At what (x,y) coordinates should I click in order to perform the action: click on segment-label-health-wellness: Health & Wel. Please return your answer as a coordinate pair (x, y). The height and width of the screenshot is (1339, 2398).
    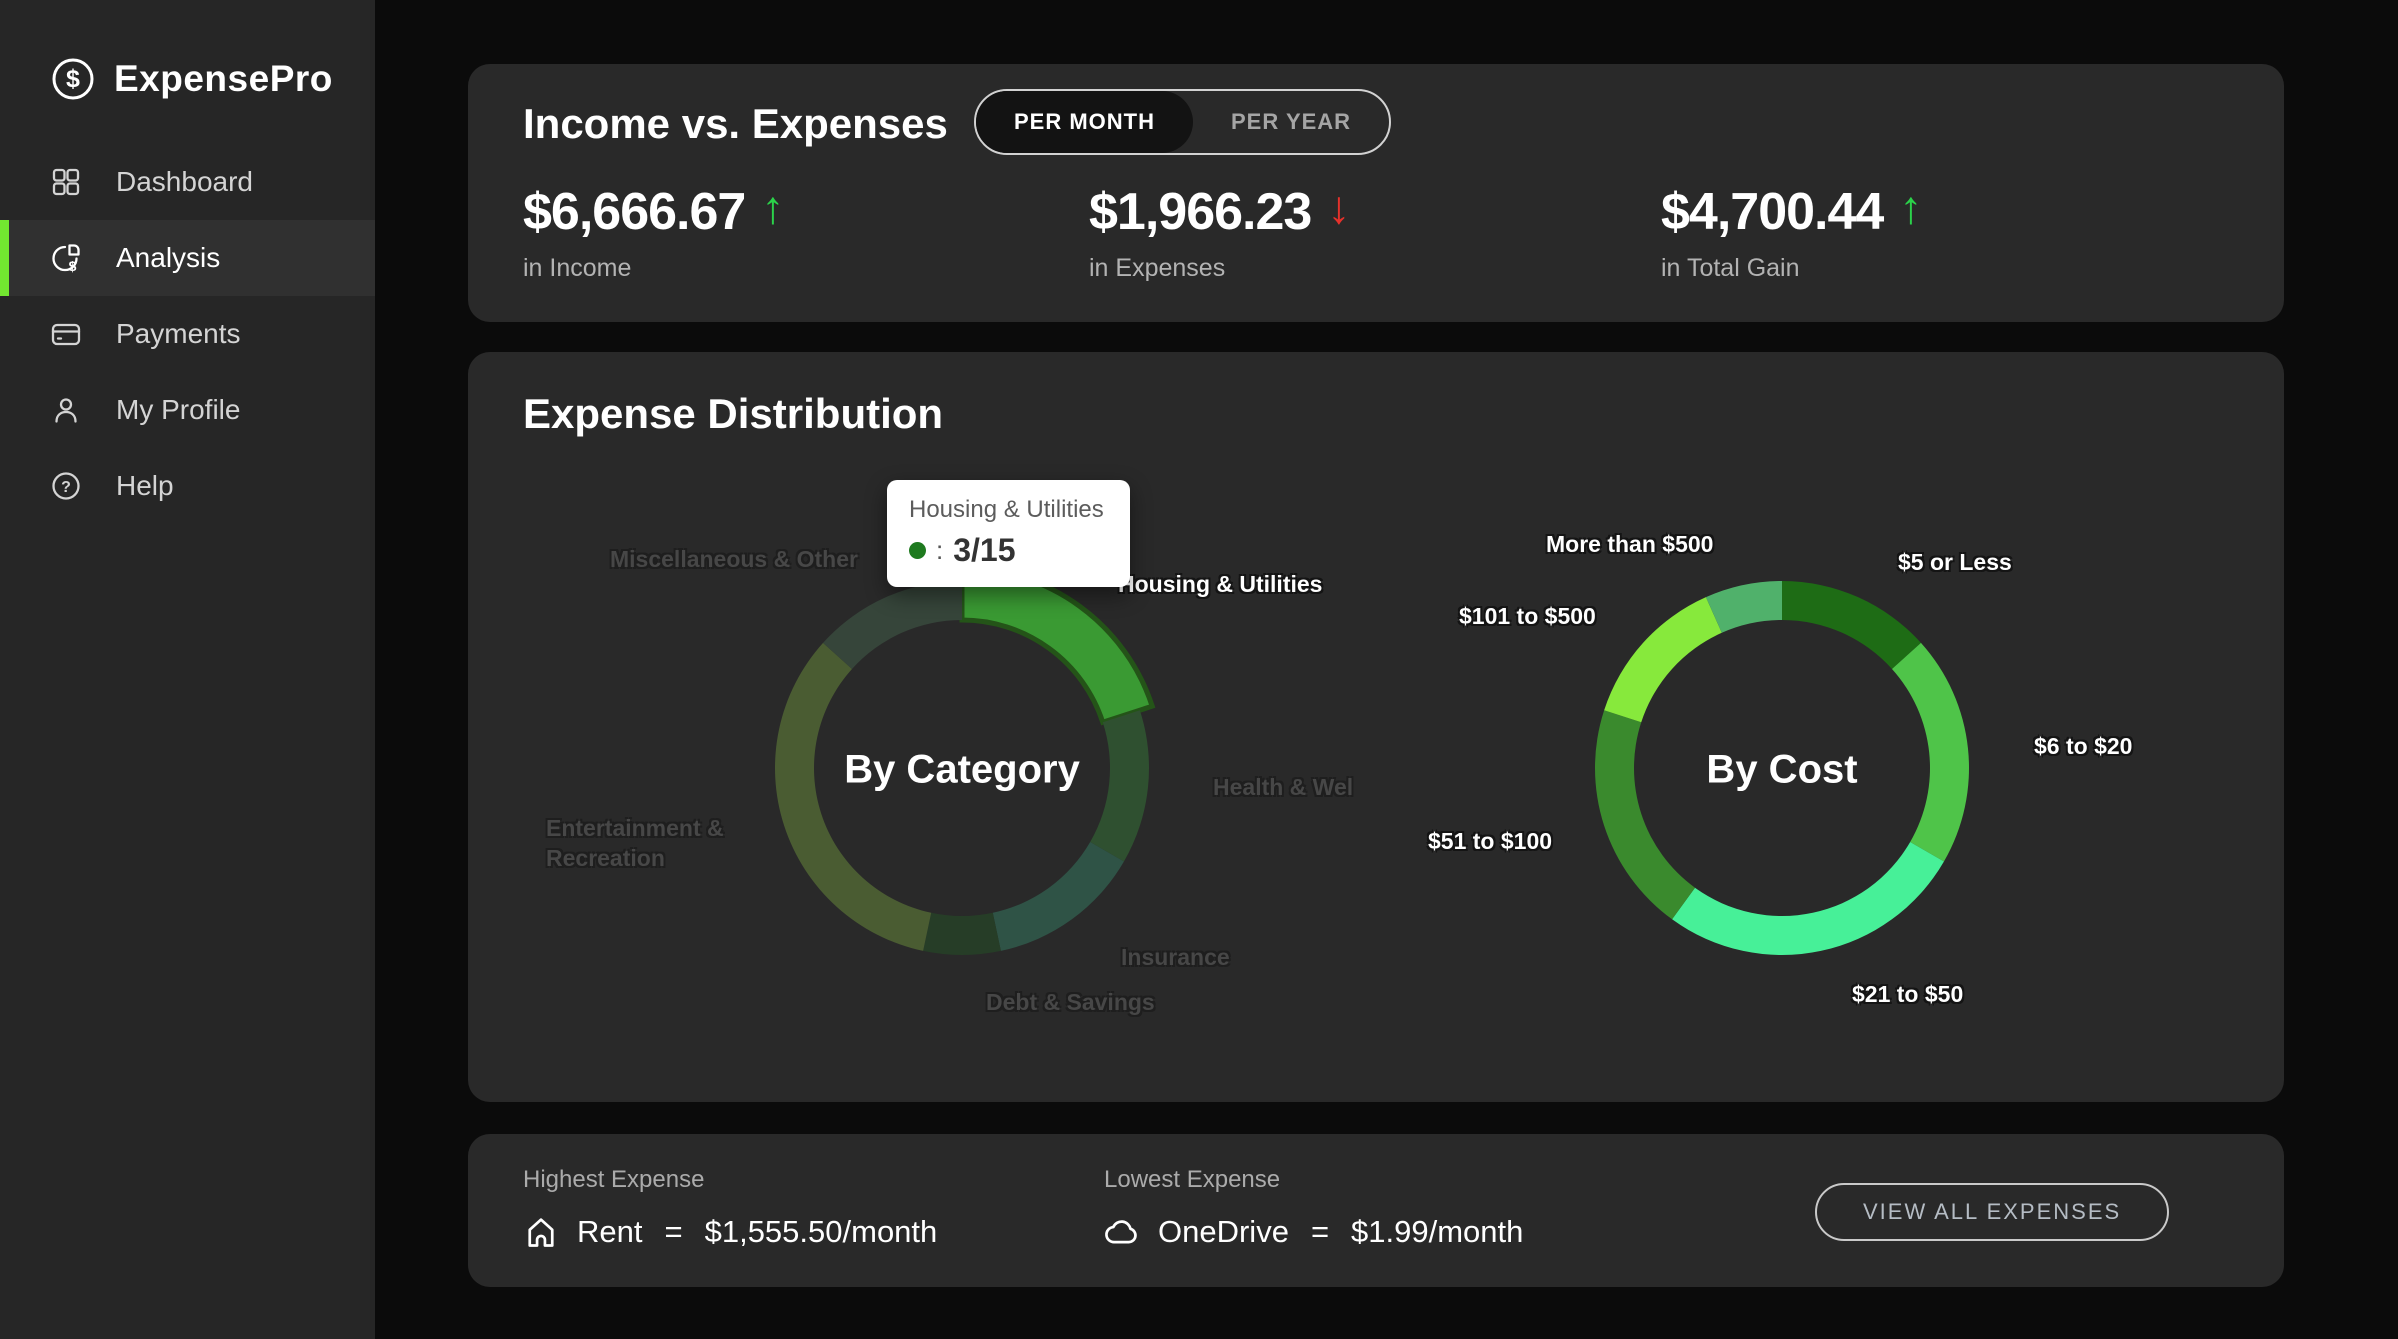
    Looking at the image, I should click on (1283, 787).